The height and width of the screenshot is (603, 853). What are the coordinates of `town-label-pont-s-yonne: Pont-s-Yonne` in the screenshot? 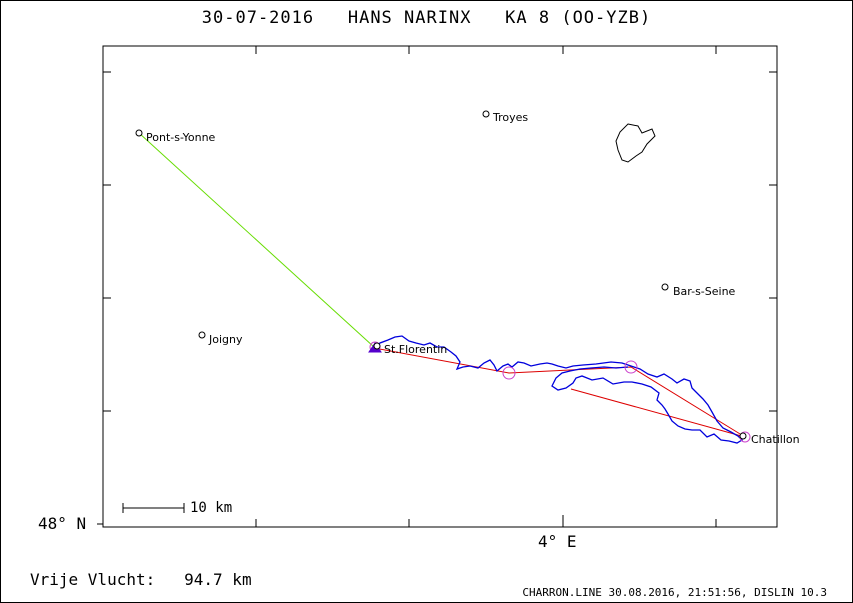 It's located at (181, 137).